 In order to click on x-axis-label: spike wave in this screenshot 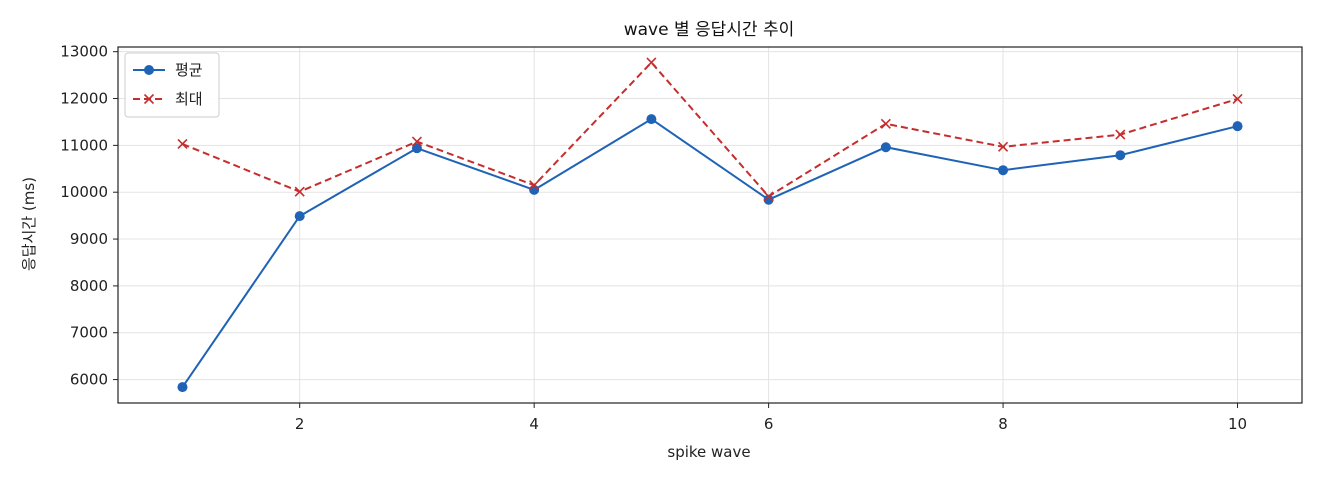, I will do `click(708, 452)`.